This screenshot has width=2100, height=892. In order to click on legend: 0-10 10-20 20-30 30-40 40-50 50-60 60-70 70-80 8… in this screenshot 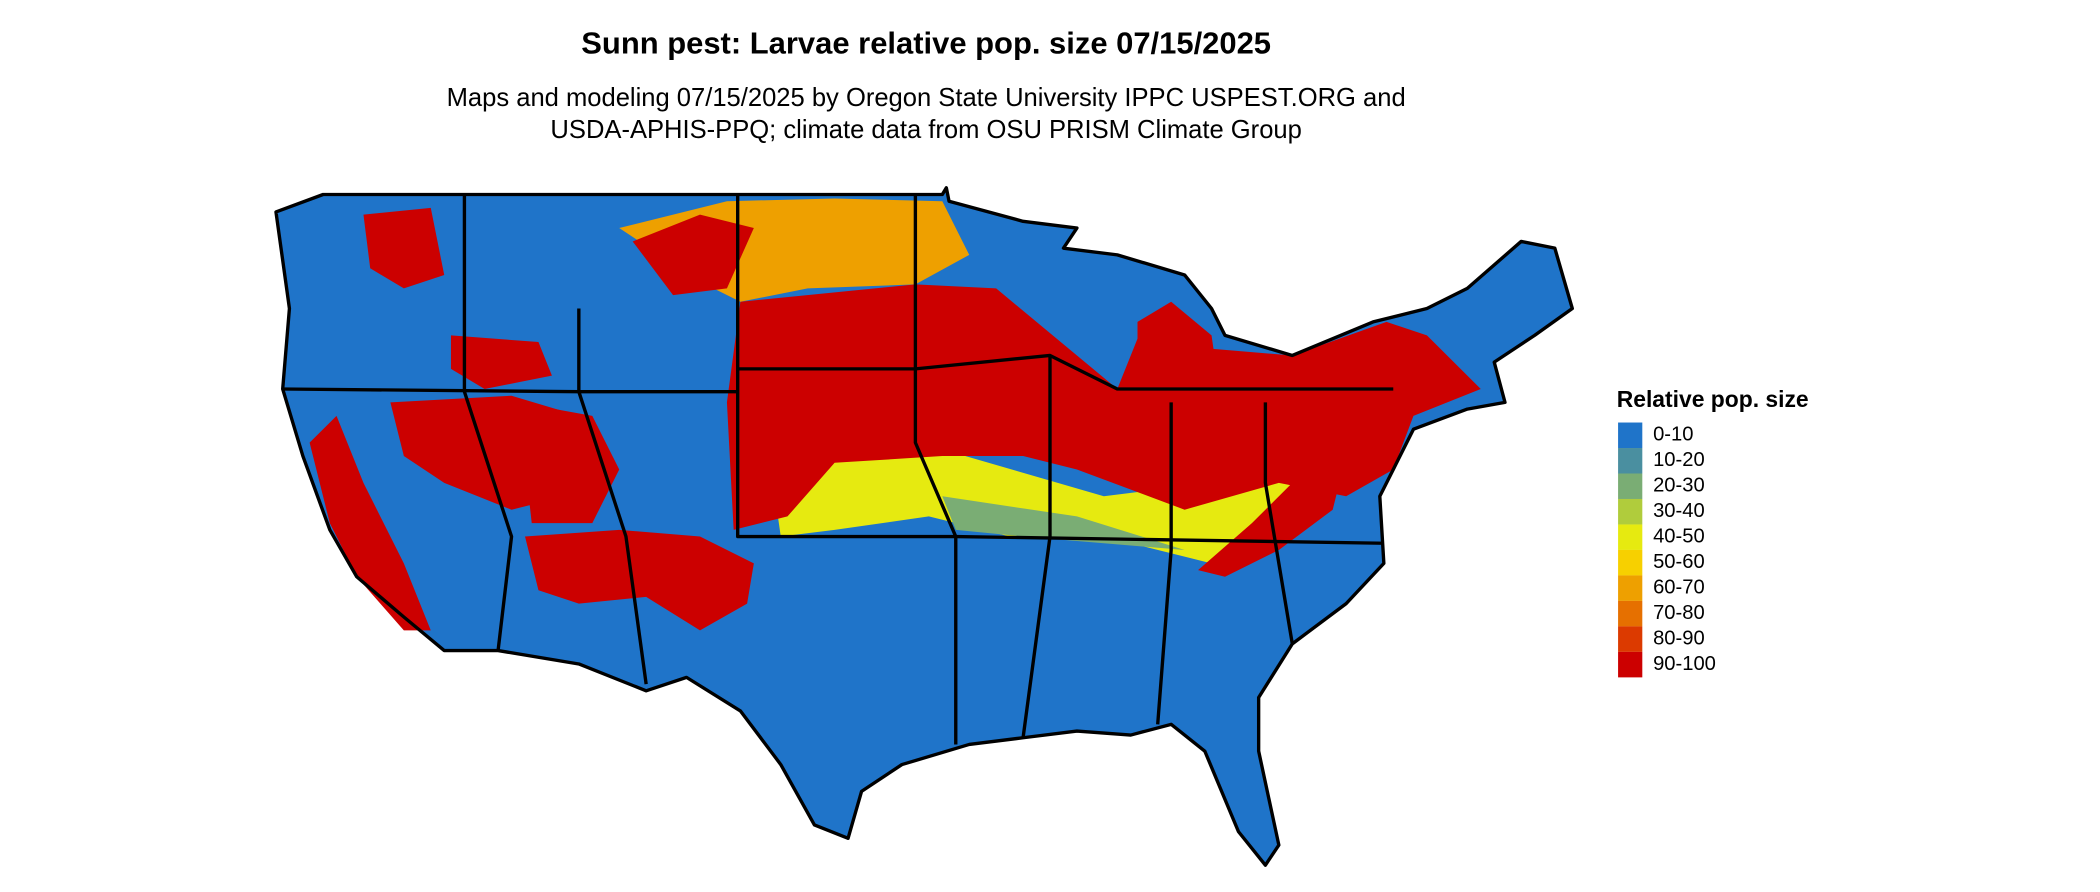, I will do `click(1667, 550)`.